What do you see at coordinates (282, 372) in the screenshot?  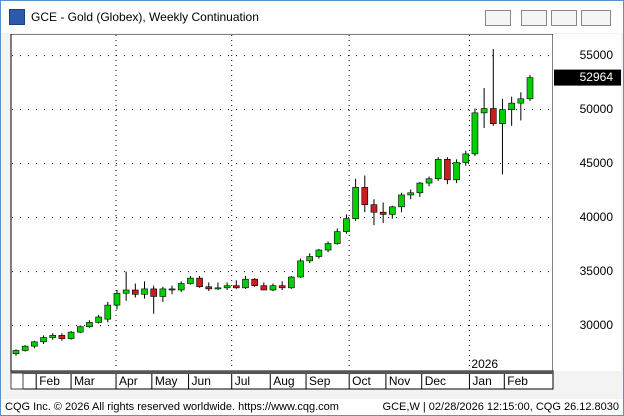 I see `time-axis-strip` at bounding box center [282, 372].